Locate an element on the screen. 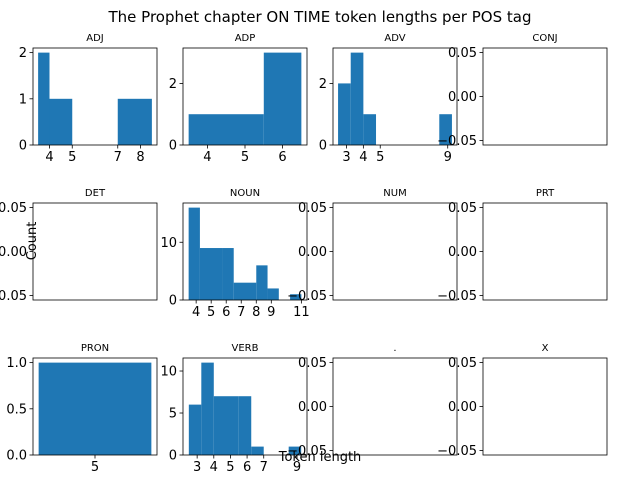 The height and width of the screenshot is (480, 640). subplot-title: ADJ is located at coordinates (95, 38).